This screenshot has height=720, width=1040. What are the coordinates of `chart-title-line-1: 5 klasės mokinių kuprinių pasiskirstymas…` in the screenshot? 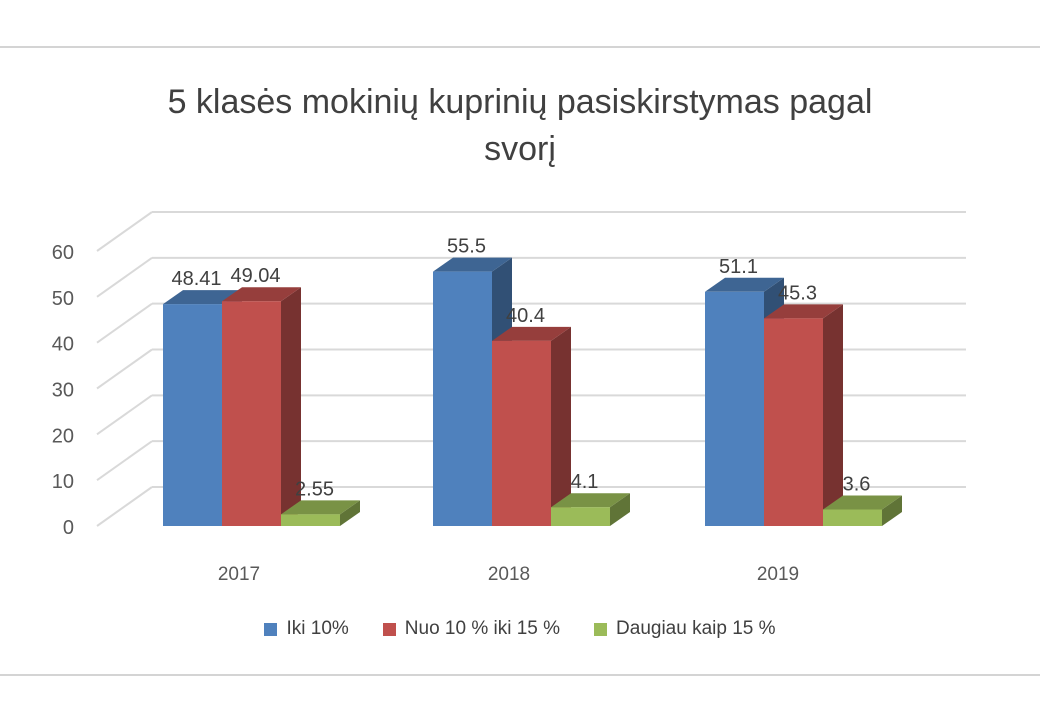 It's located at (520, 102).